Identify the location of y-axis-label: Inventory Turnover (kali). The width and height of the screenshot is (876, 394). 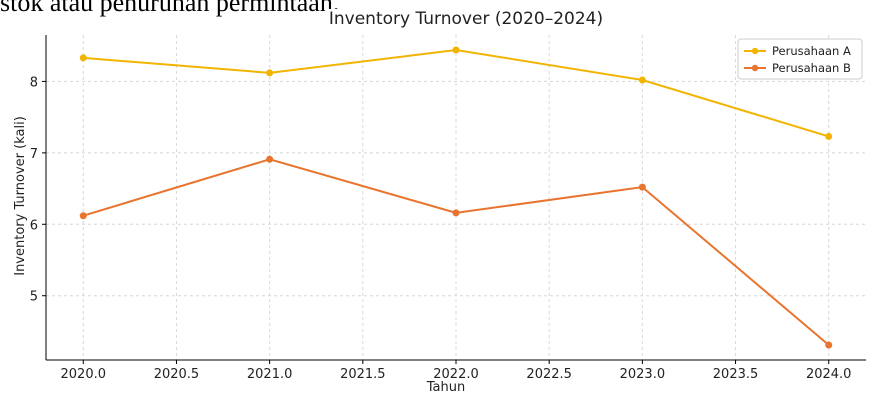
(20, 196).